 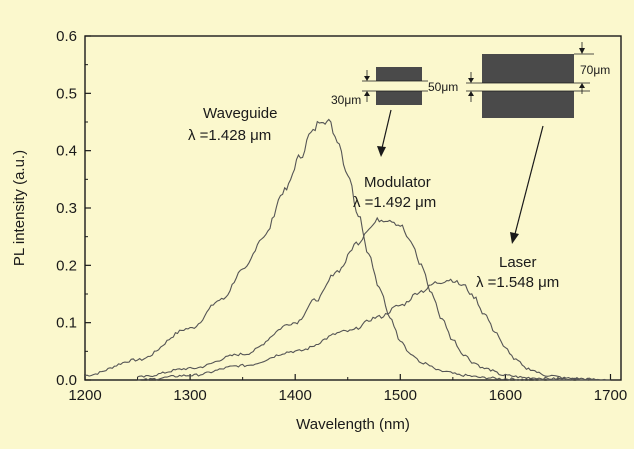 What do you see at coordinates (346, 100) in the screenshot?
I see `inset-30um-label: 30μm` at bounding box center [346, 100].